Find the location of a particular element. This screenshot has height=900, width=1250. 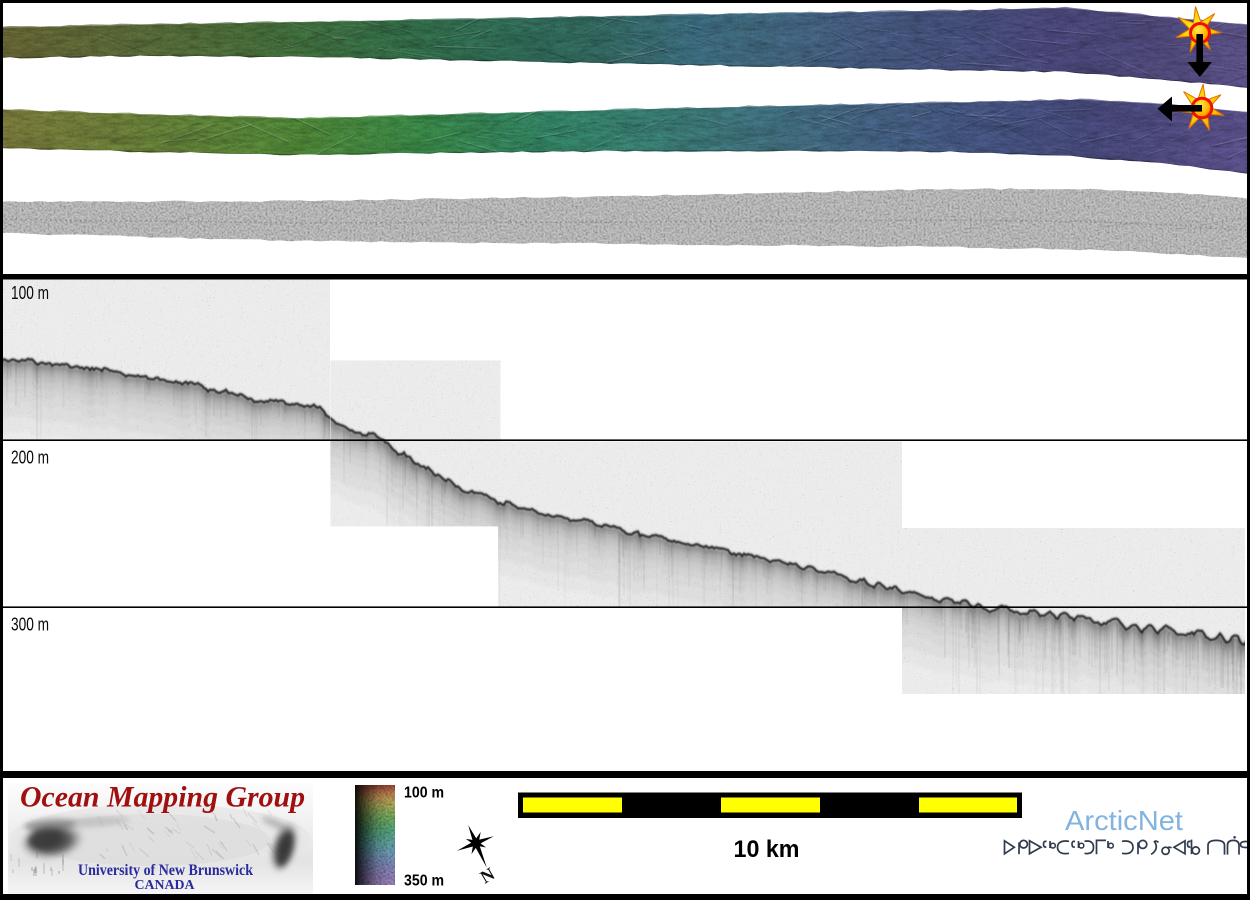

svg-text: 10 km is located at coordinates (767, 849).